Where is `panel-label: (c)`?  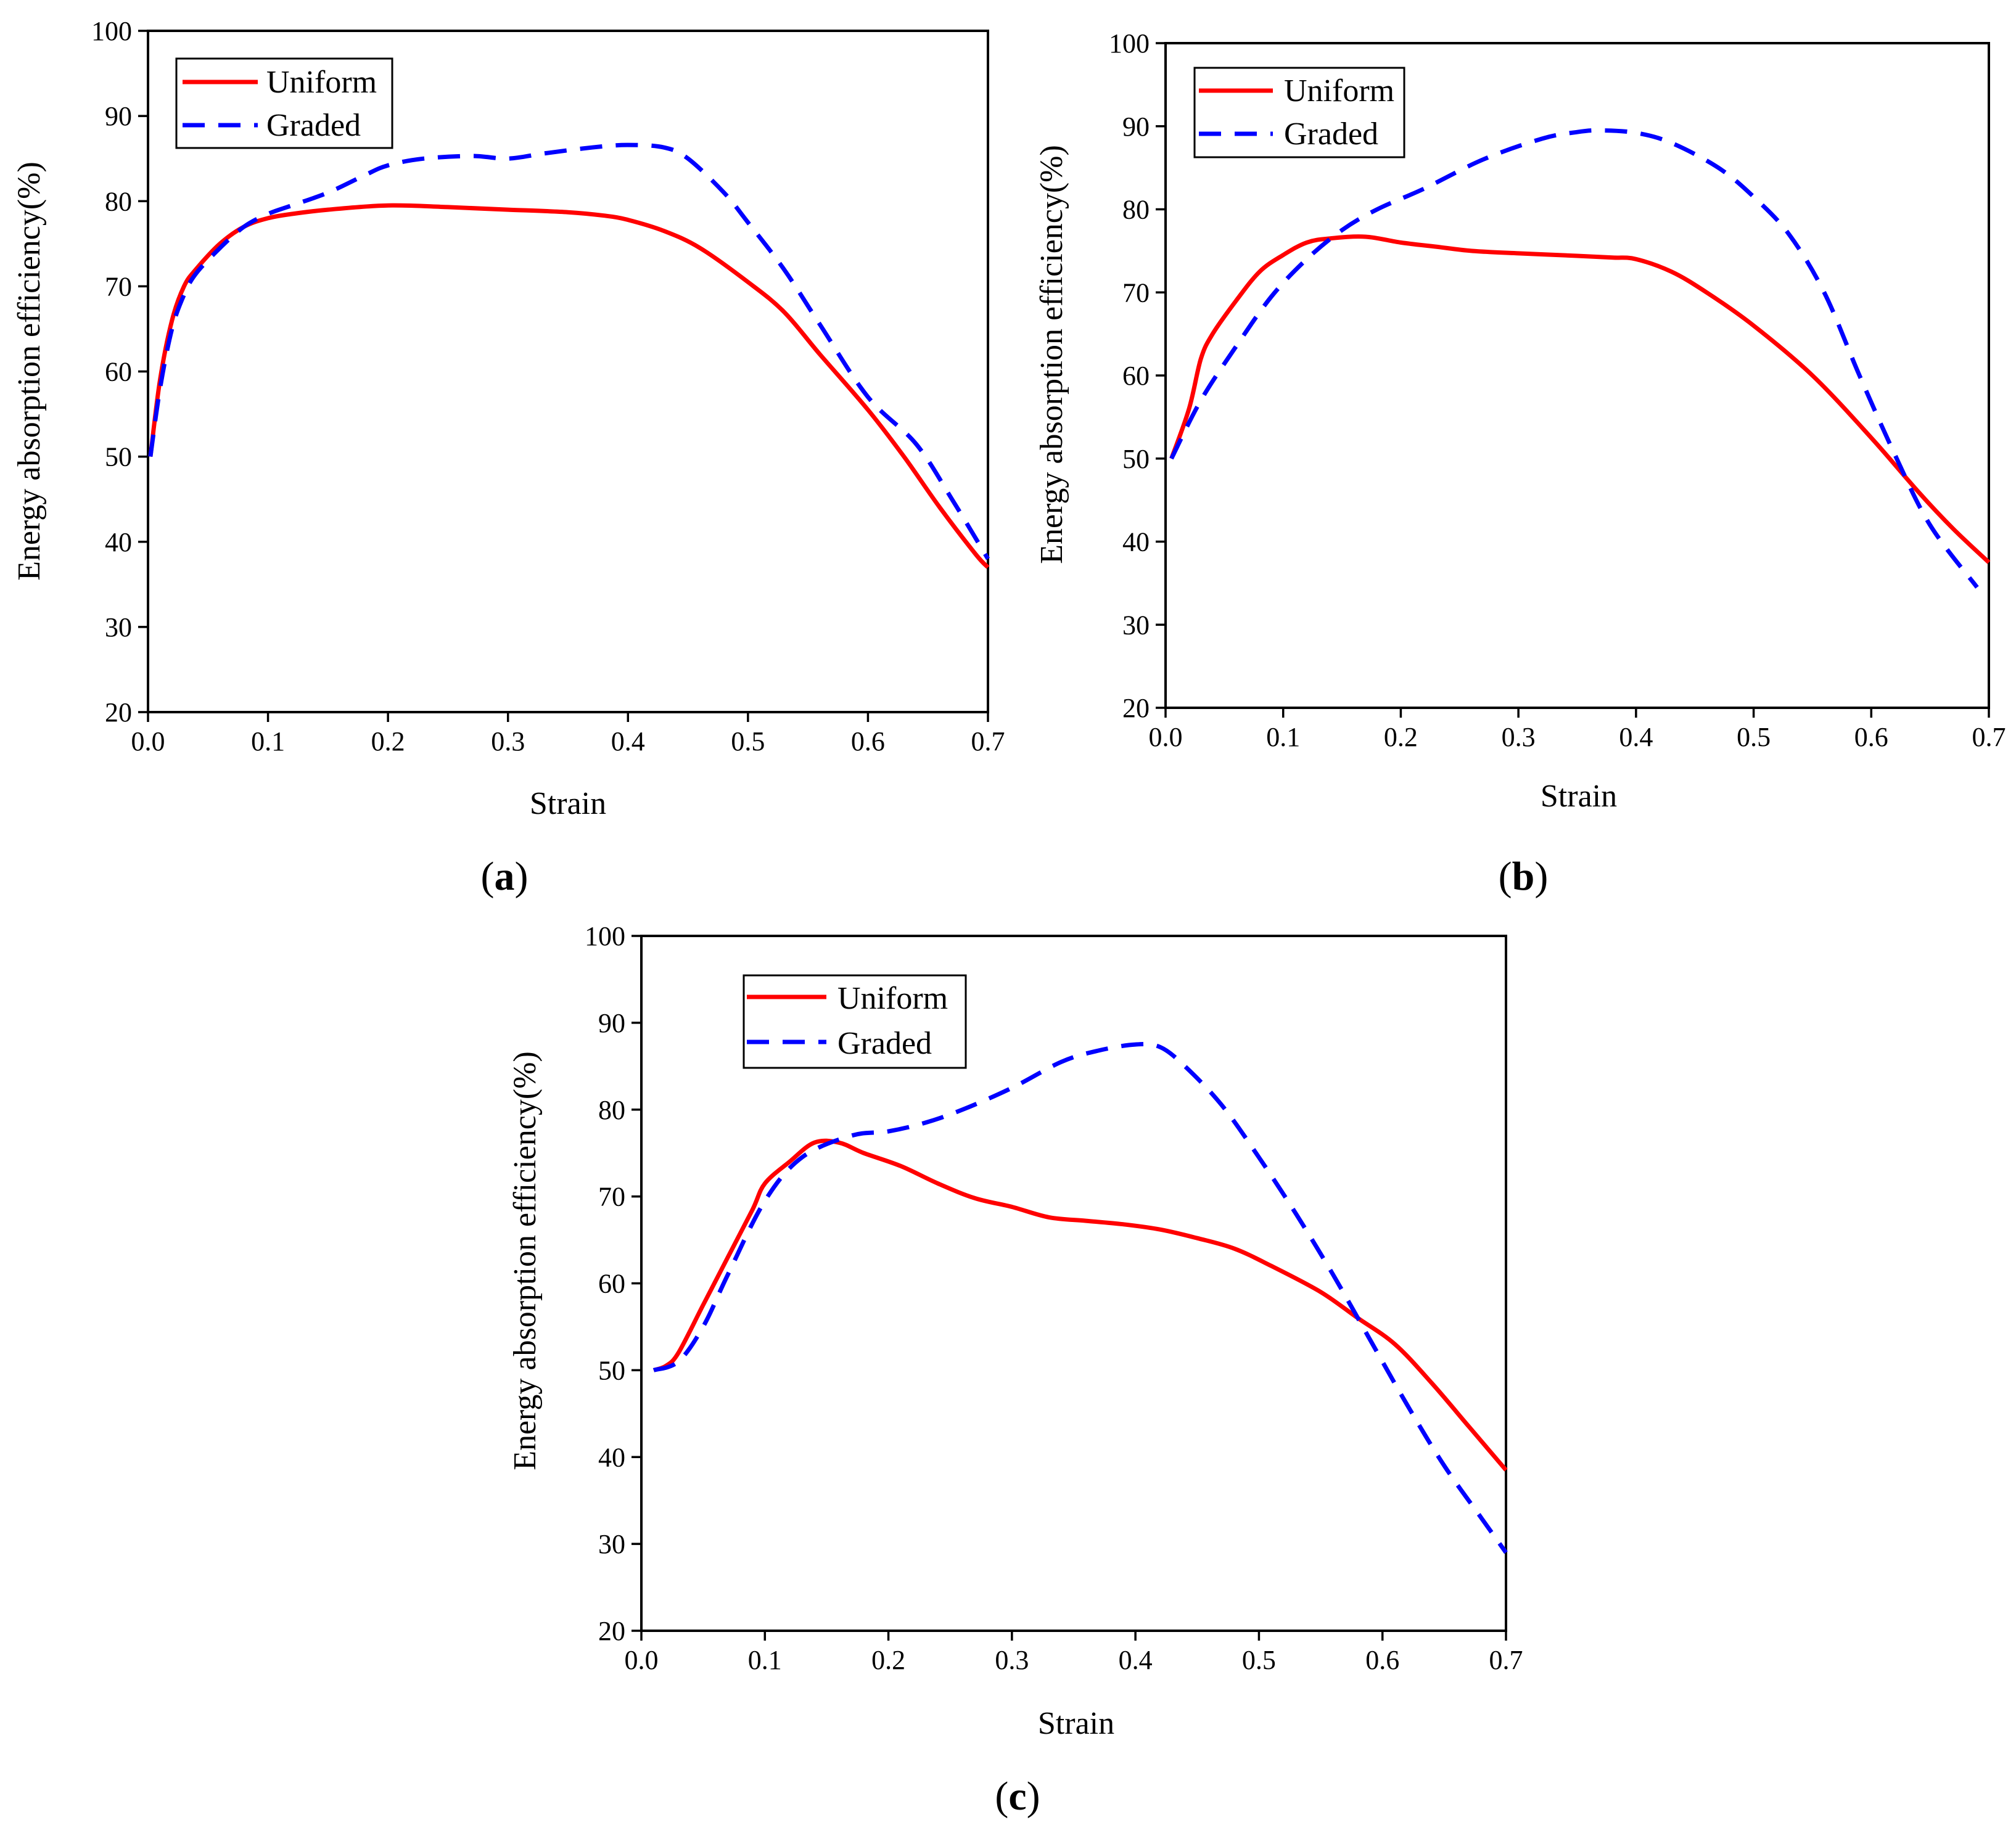
panel-label: (c) is located at coordinates (1017, 1796).